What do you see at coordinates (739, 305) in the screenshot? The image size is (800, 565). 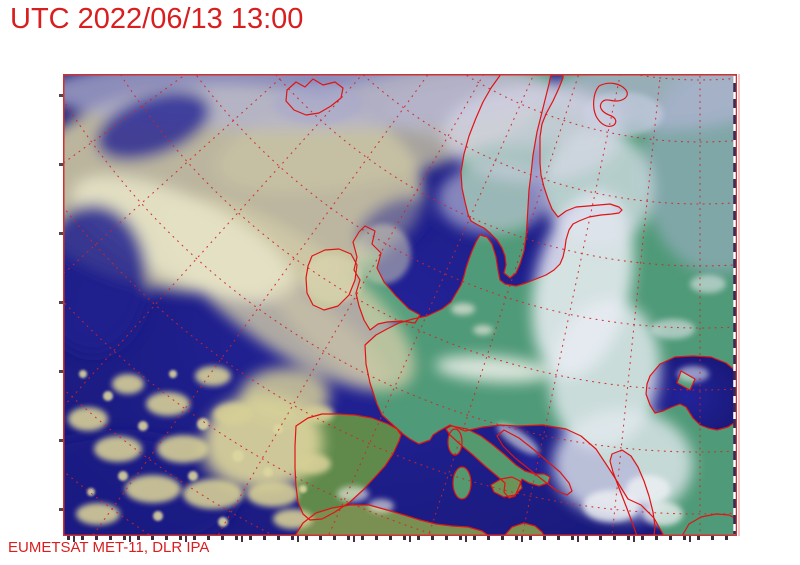 I see `right-outer-line` at bounding box center [739, 305].